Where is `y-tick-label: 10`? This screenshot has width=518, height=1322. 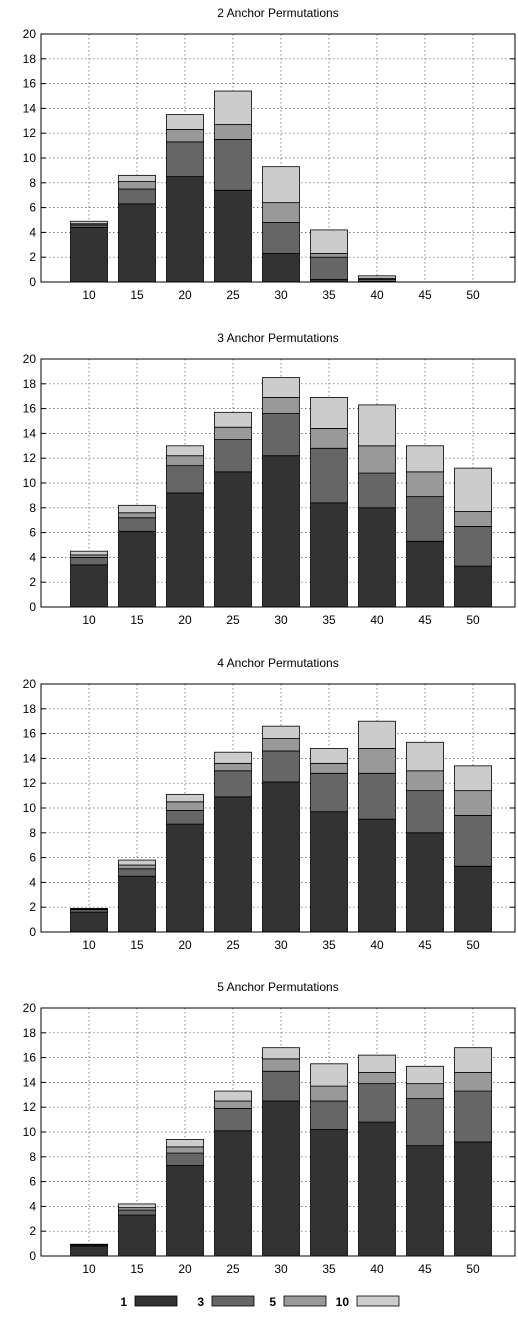
y-tick-label: 10 is located at coordinates (30, 158).